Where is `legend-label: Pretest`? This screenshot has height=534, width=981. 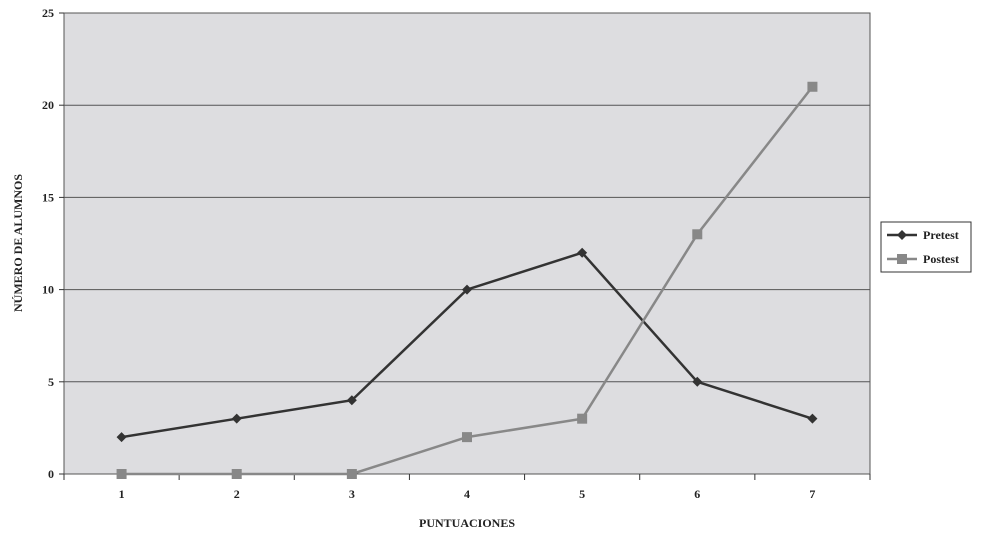 legend-label: Pretest is located at coordinates (941, 235).